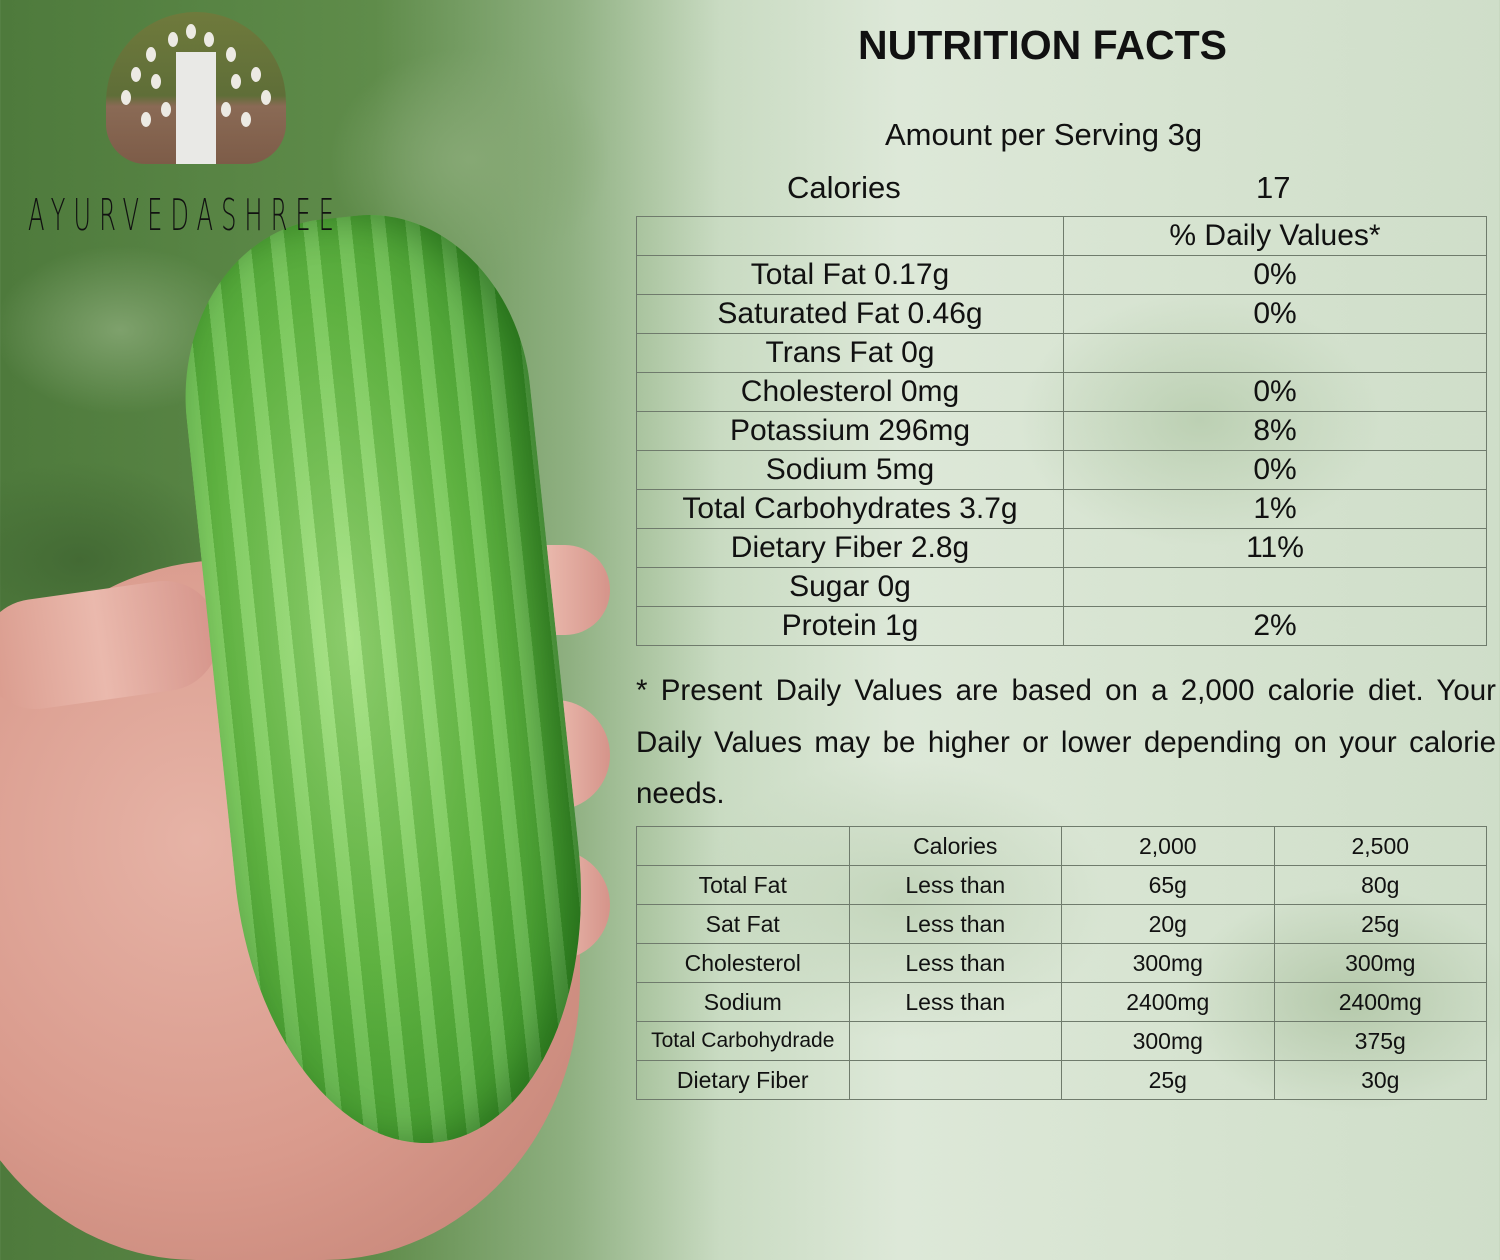  What do you see at coordinates (743, 1041) in the screenshot?
I see `reference-cell: Total Carbohydrade` at bounding box center [743, 1041].